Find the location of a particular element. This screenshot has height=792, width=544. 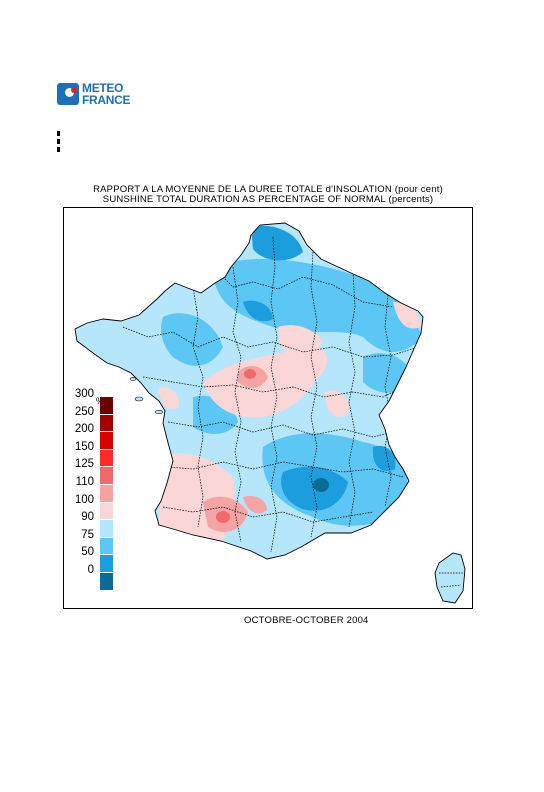

map-period: OCTOBRE-OCTOBER 2004 is located at coordinates (306, 620).